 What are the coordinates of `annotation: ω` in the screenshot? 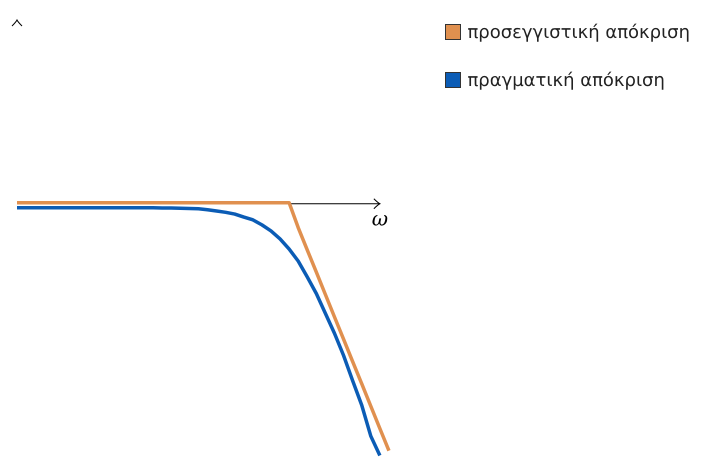 It's located at (380, 218).